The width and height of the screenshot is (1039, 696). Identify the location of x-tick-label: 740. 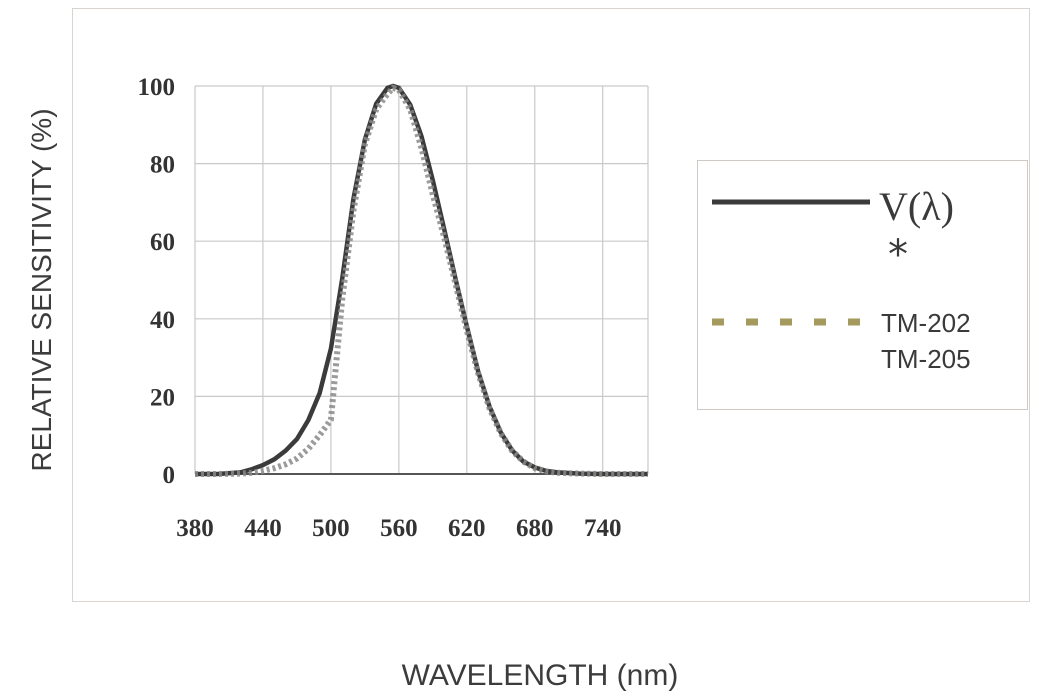
(603, 528).